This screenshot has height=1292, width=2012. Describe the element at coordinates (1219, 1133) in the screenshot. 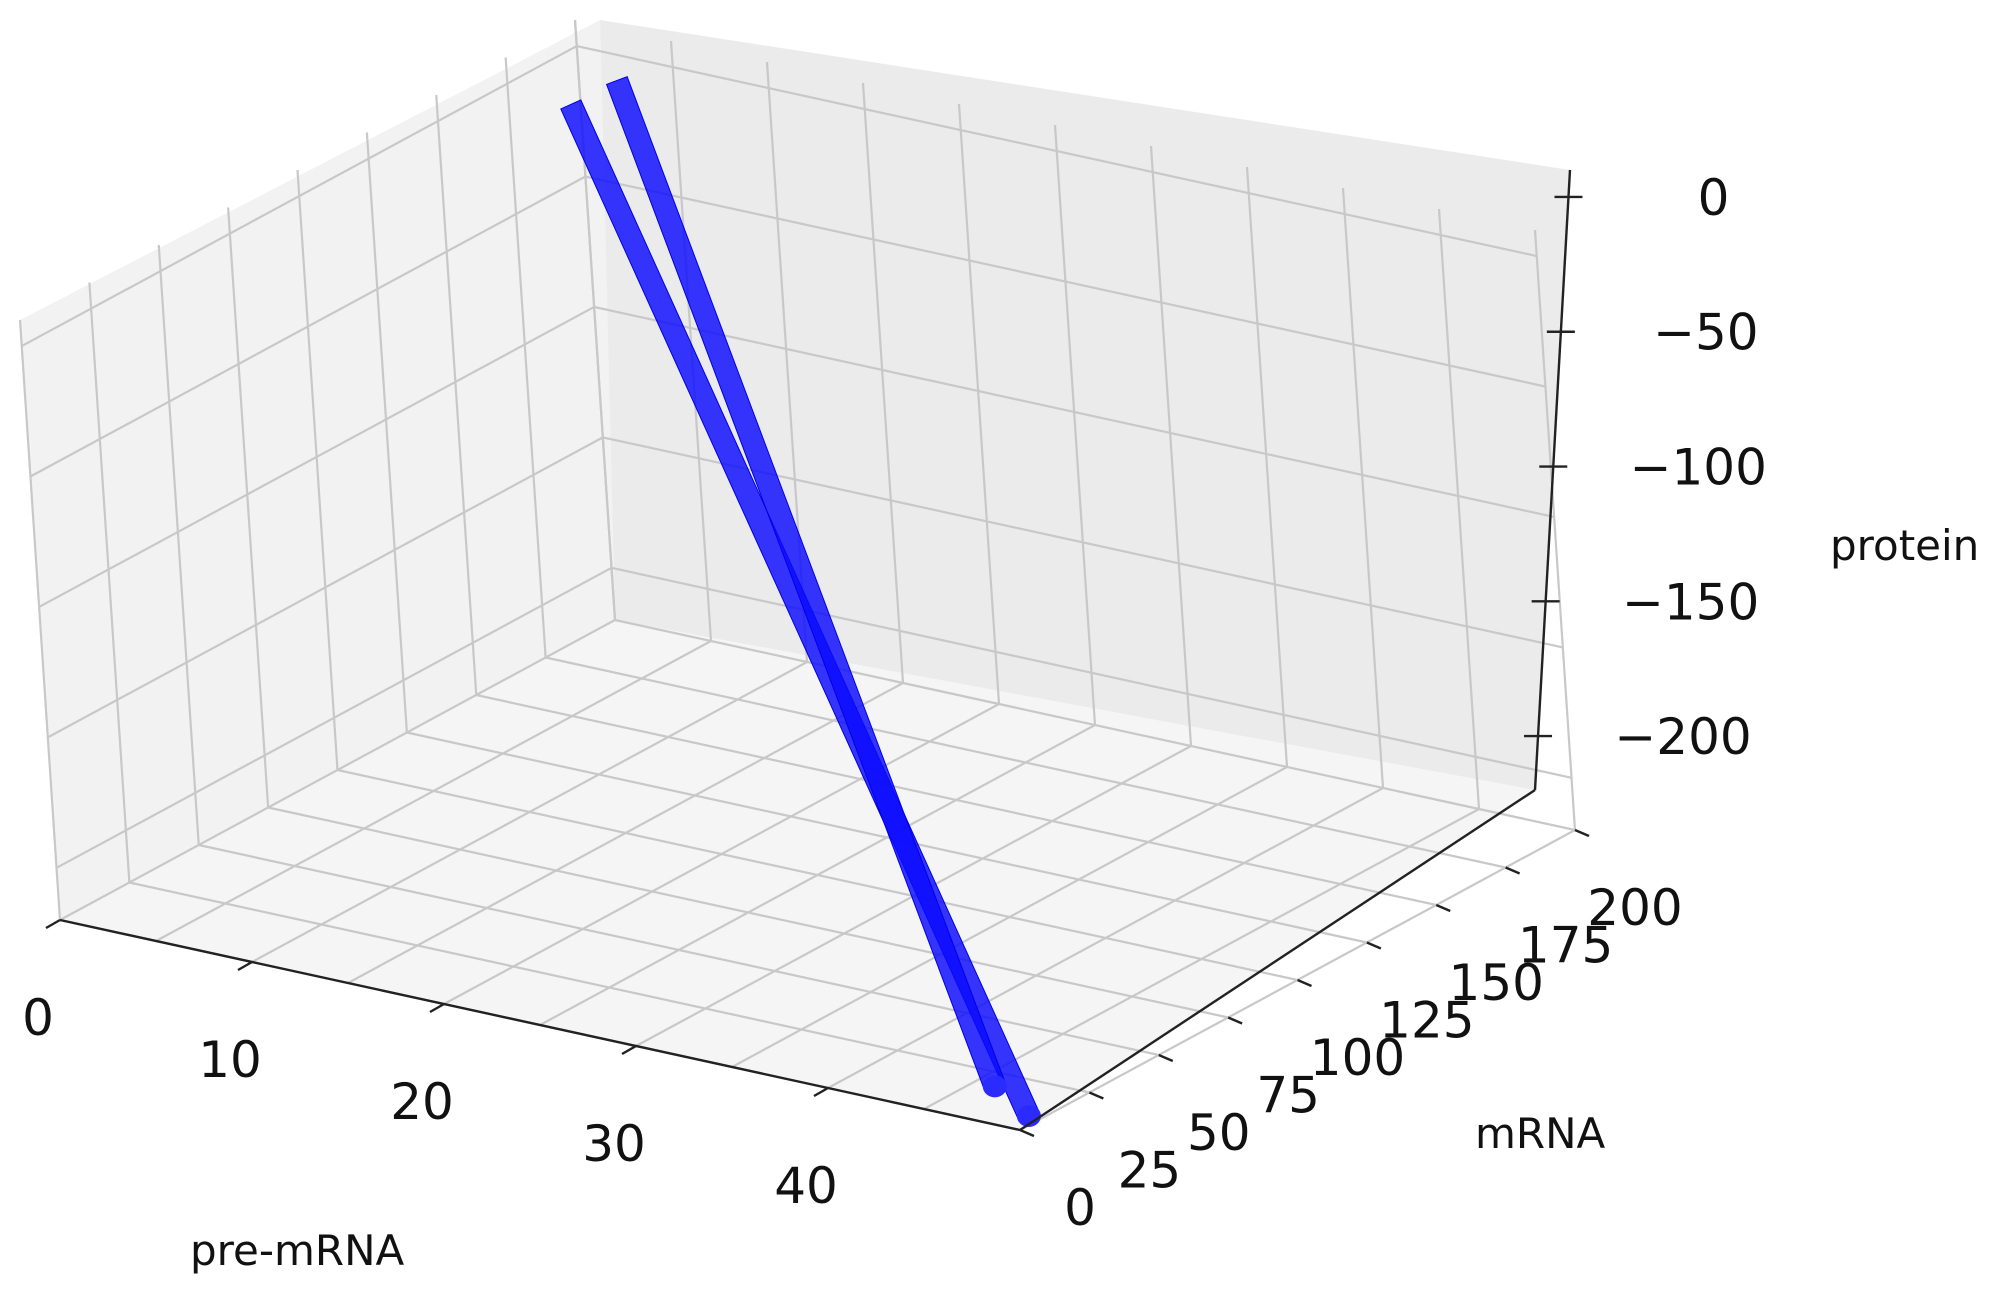

I see `y-tick-label: 50` at that location.